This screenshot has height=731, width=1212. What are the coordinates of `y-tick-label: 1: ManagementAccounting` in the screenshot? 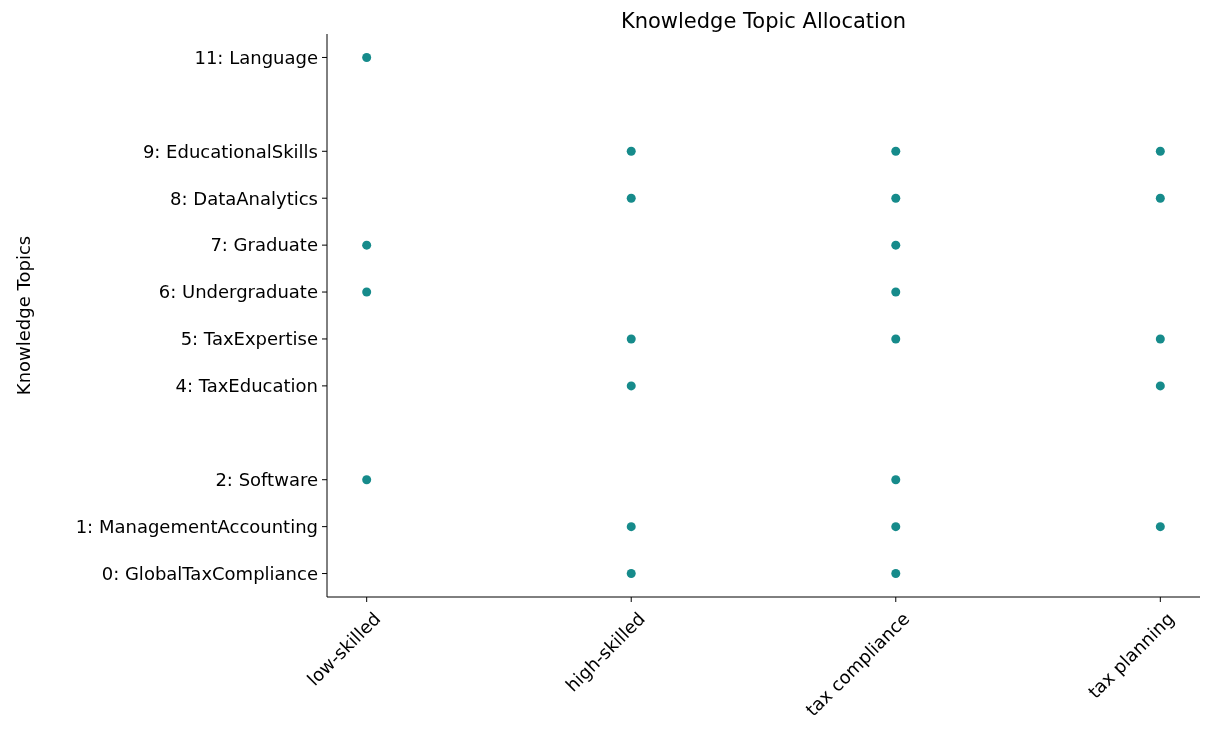 It's located at (196, 526).